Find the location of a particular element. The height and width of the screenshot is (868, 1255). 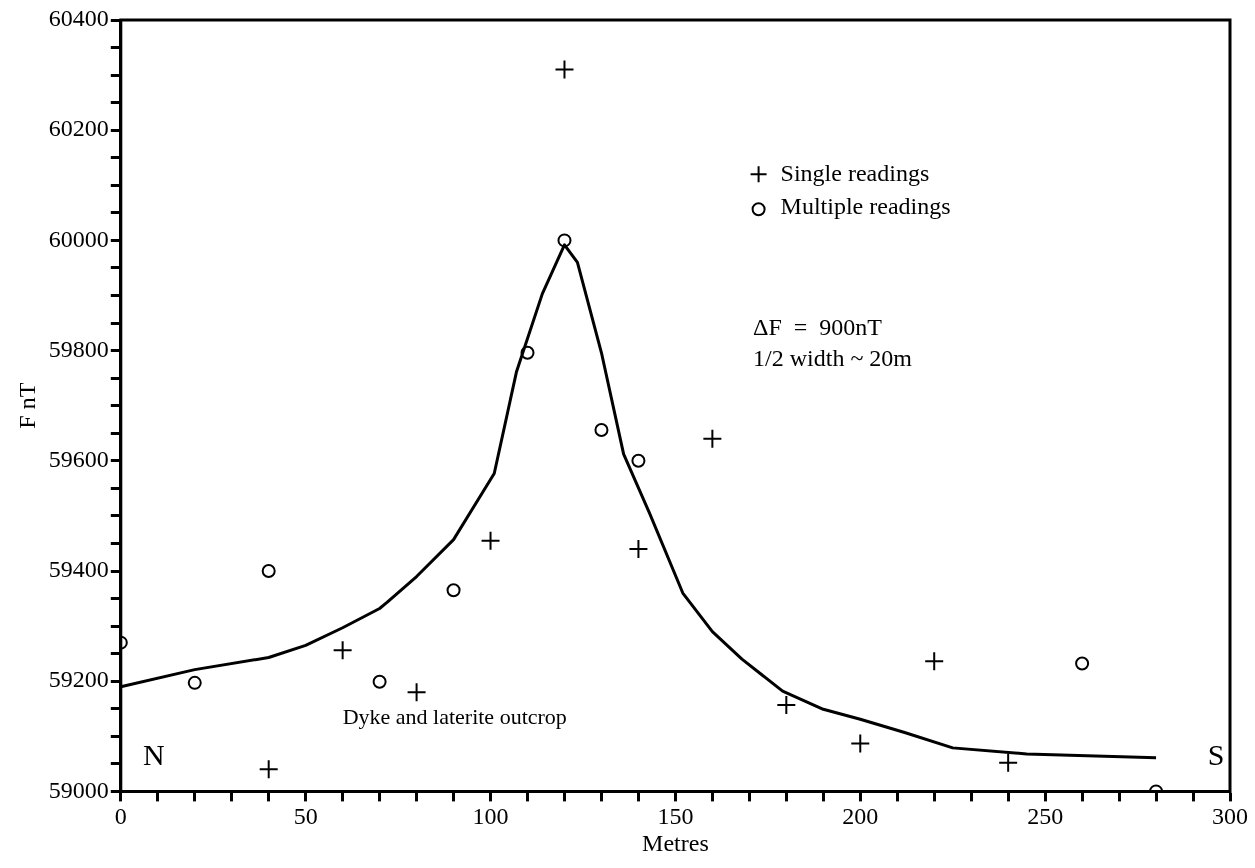

annotation: S is located at coordinates (1216, 754).